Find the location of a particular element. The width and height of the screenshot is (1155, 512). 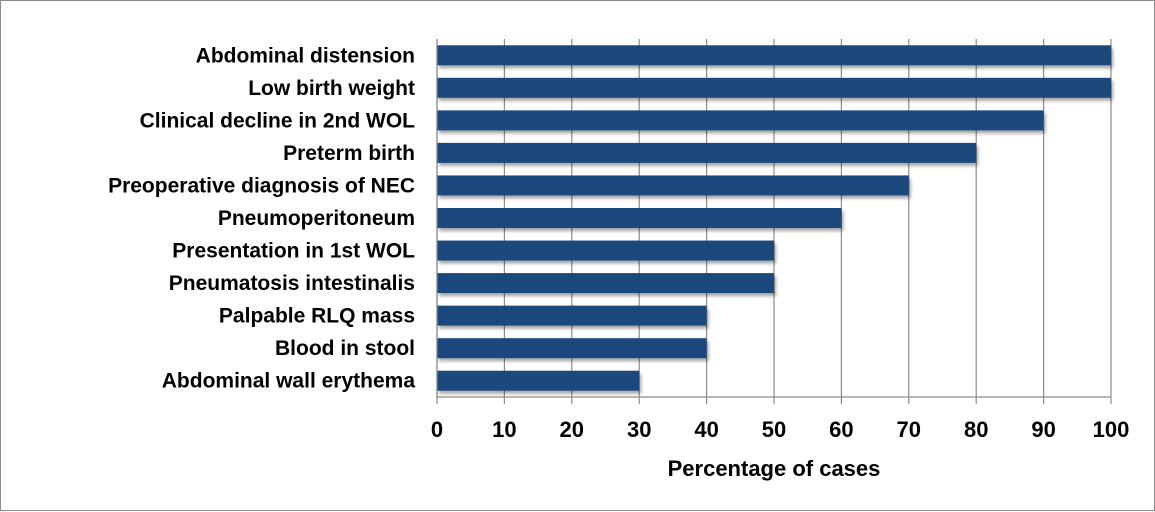

x-tick-label: 50 is located at coordinates (774, 429).